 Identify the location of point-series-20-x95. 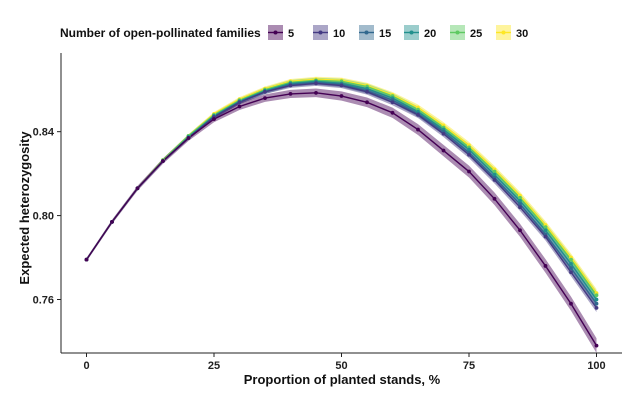
(571, 263).